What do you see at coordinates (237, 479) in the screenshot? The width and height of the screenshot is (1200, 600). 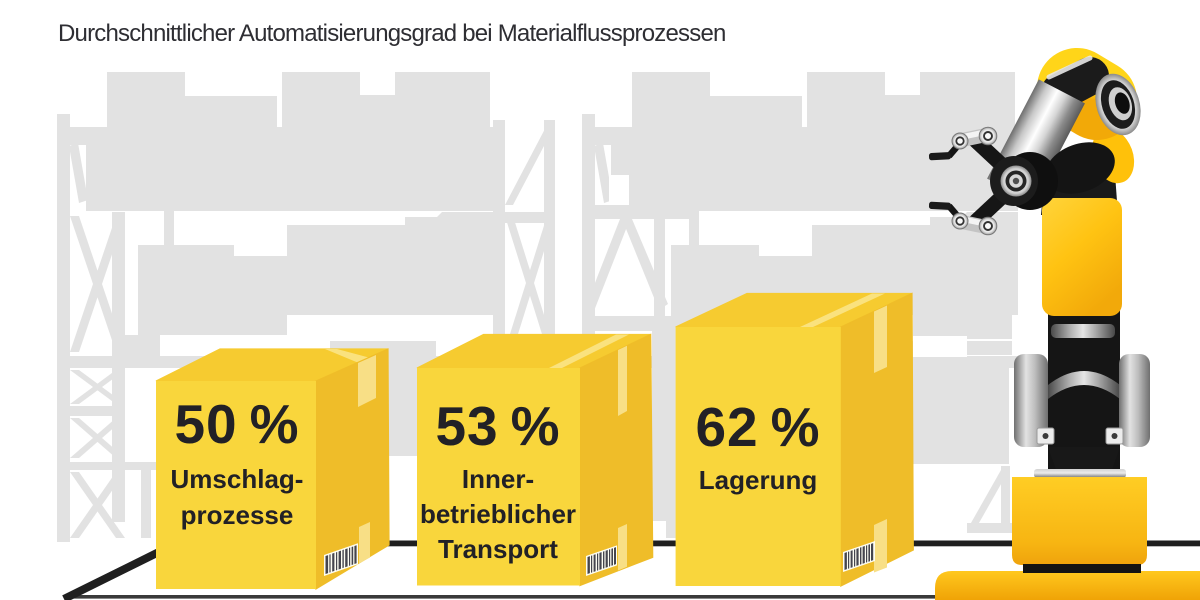 I see `svg-text: Umschlag-` at bounding box center [237, 479].